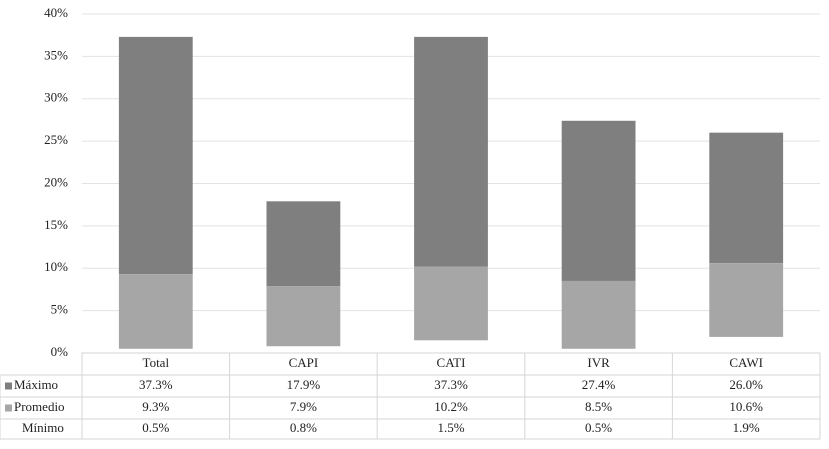 This screenshot has height=449, width=829. What do you see at coordinates (598, 362) in the screenshot?
I see `x-tick-label: IVR` at bounding box center [598, 362].